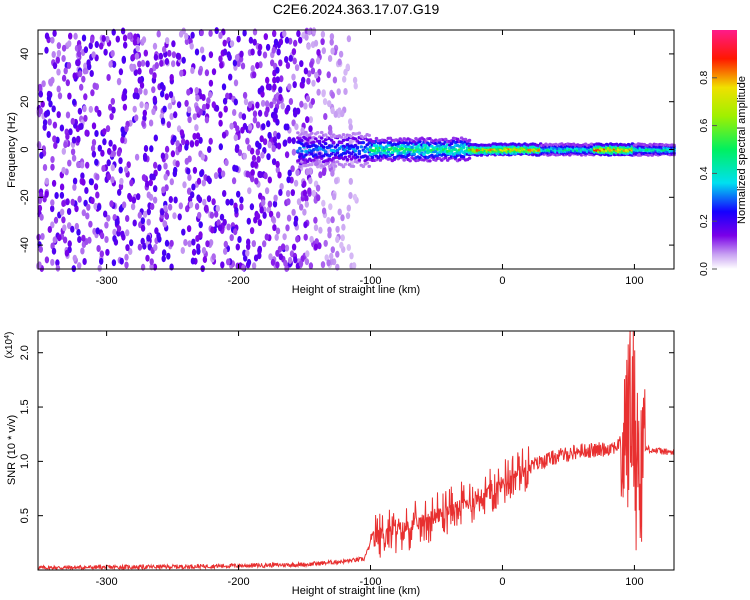 This screenshot has width=750, height=600. Describe the element at coordinates (107, 582) in the screenshot. I see `x-tick-label: -300` at that location.